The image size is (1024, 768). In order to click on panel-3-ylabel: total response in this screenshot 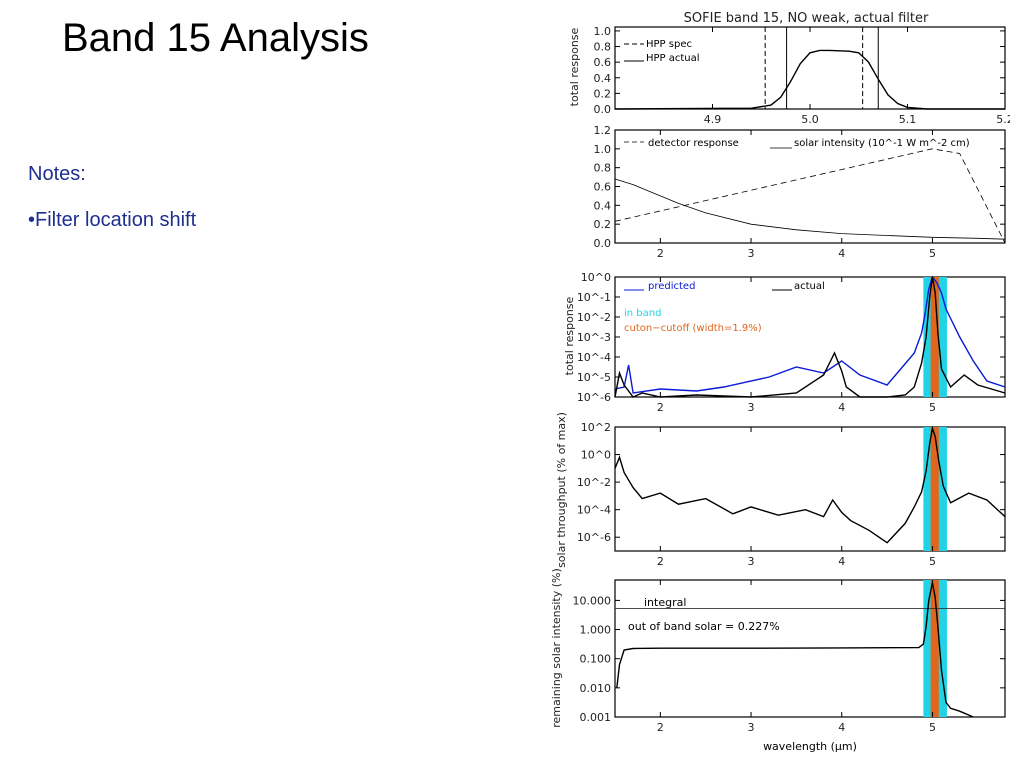, I will do `click(569, 335)`.